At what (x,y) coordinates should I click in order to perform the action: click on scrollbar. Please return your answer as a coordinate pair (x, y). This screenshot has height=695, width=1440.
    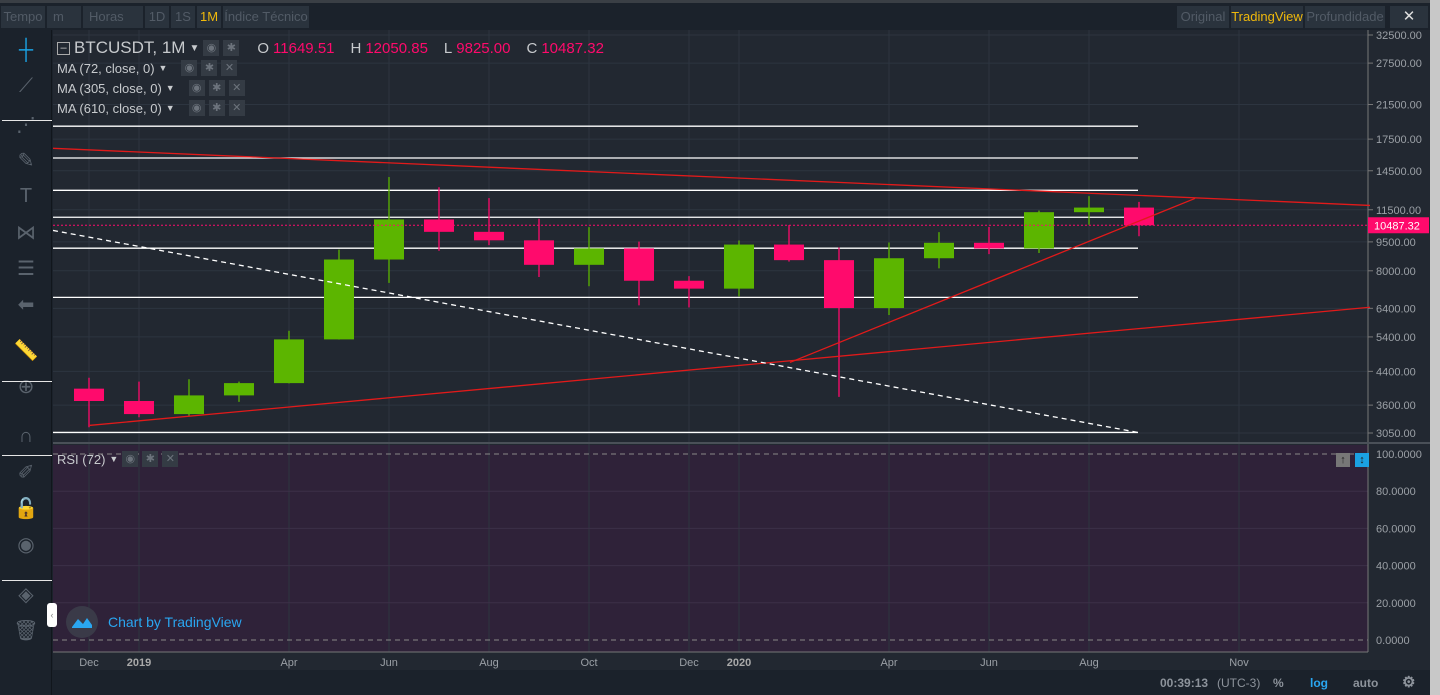
    Looking at the image, I should click on (1435, 347).